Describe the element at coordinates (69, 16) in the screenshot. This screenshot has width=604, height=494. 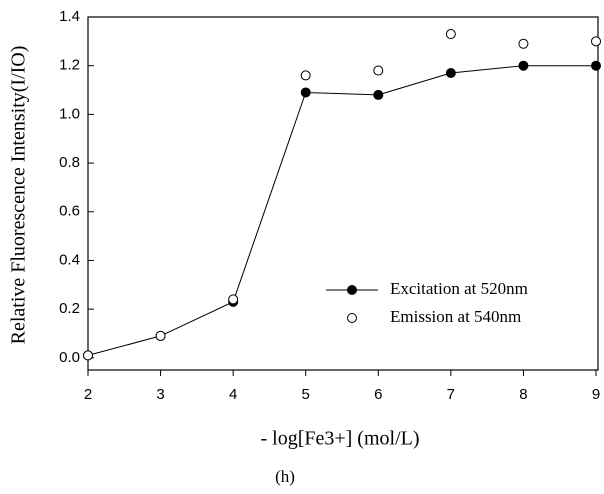
I see `y-tick-label: 1.4` at that location.